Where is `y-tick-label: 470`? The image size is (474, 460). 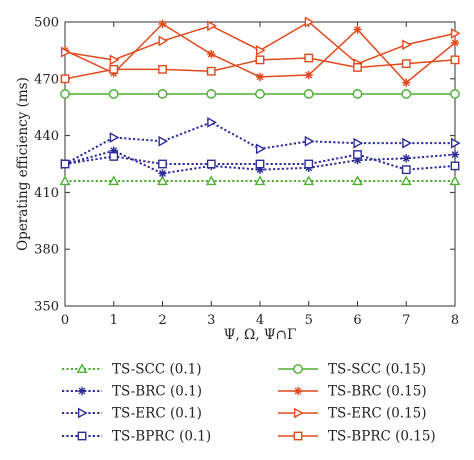
y-tick-label: 470 is located at coordinates (46, 79).